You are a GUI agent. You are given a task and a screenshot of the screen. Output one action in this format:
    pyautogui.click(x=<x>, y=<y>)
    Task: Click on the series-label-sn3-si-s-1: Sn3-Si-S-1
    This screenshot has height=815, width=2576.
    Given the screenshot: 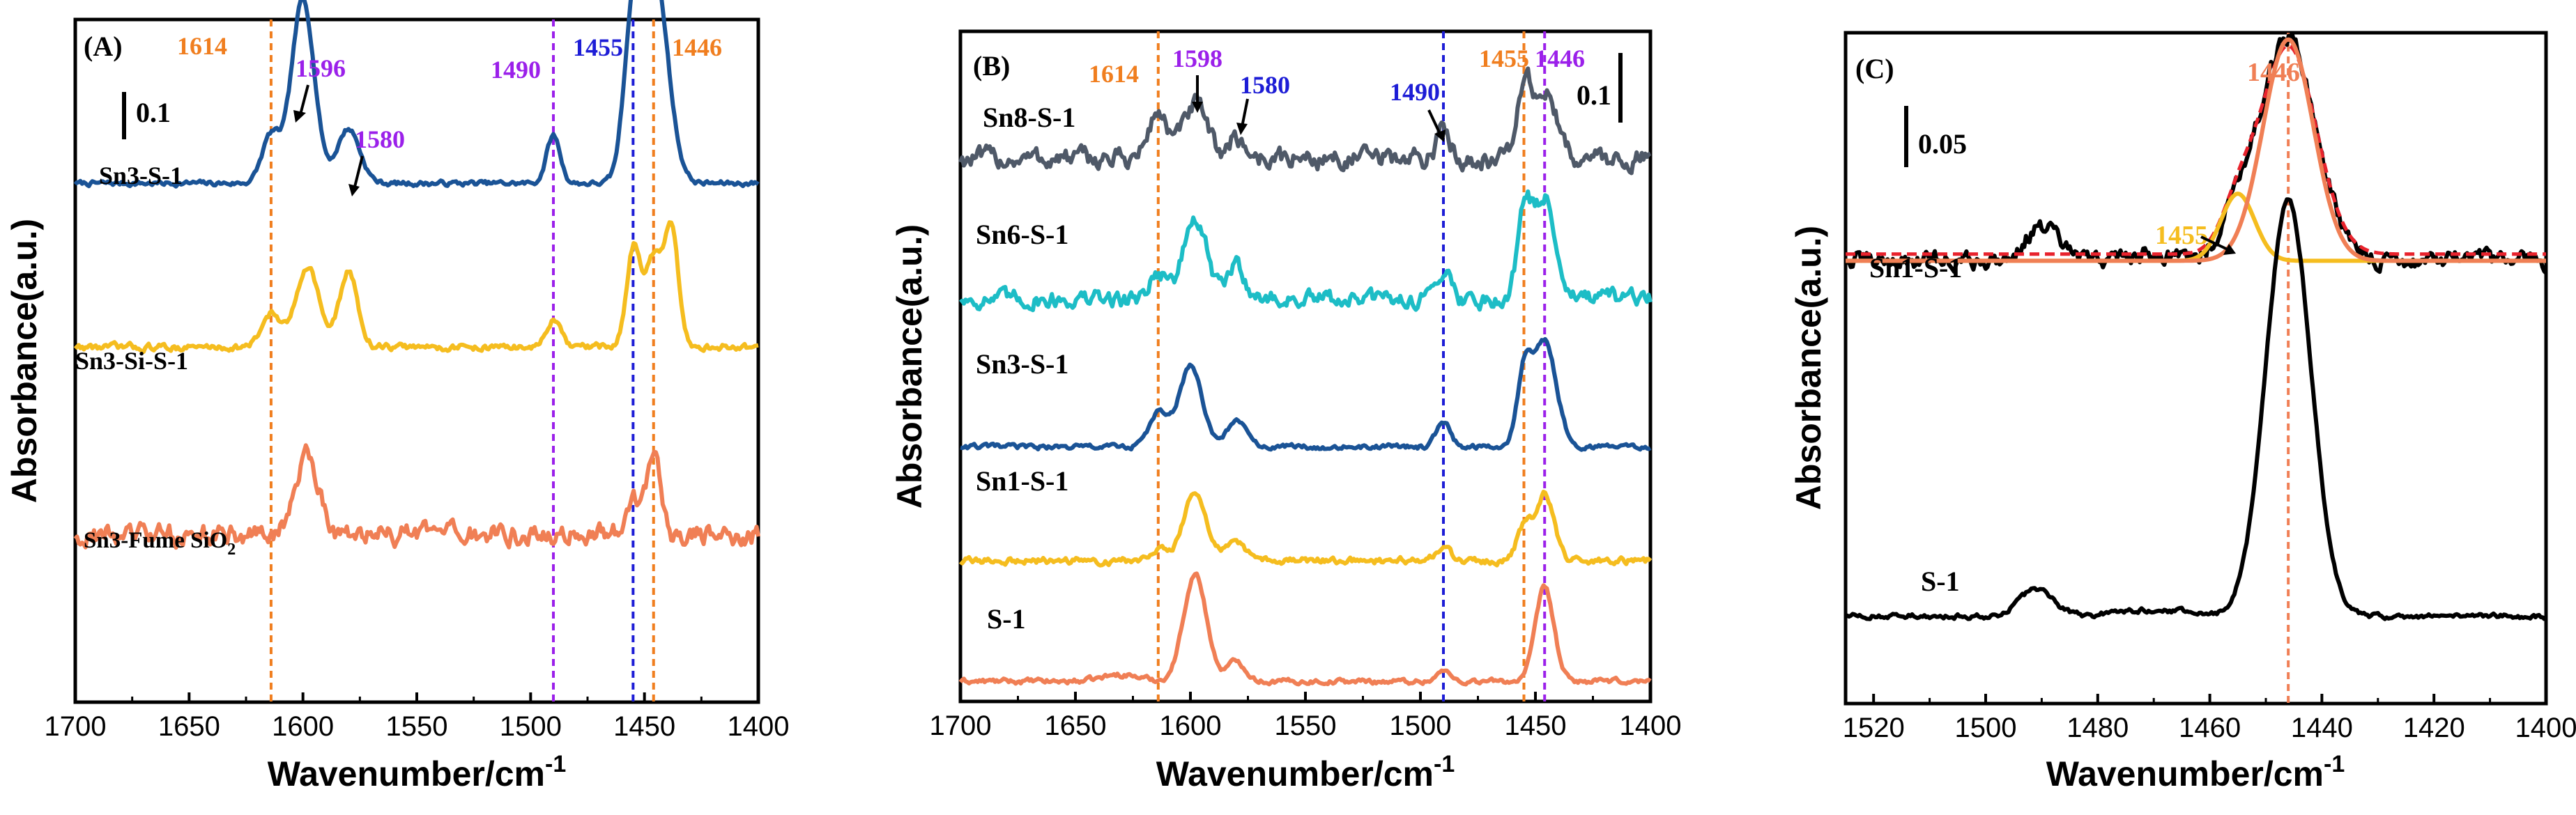 What is the action you would take?
    pyautogui.click(x=131, y=361)
    